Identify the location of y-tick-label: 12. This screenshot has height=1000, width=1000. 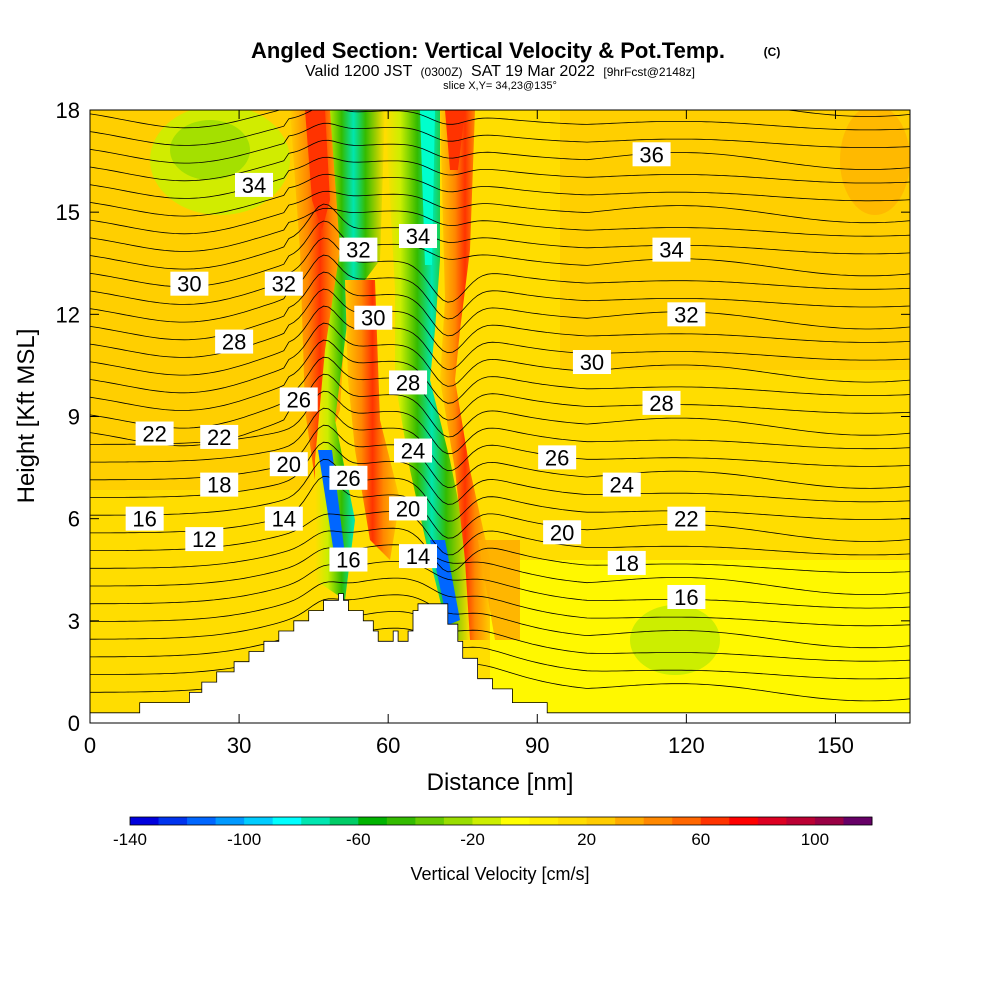
(68, 314).